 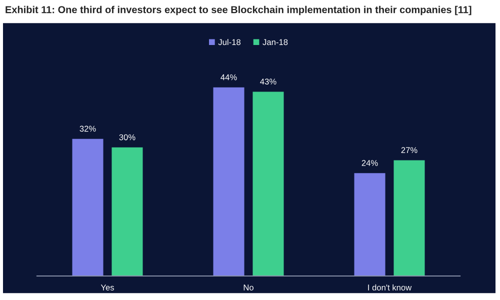 I want to click on x-tick-label: No, so click(x=249, y=287).